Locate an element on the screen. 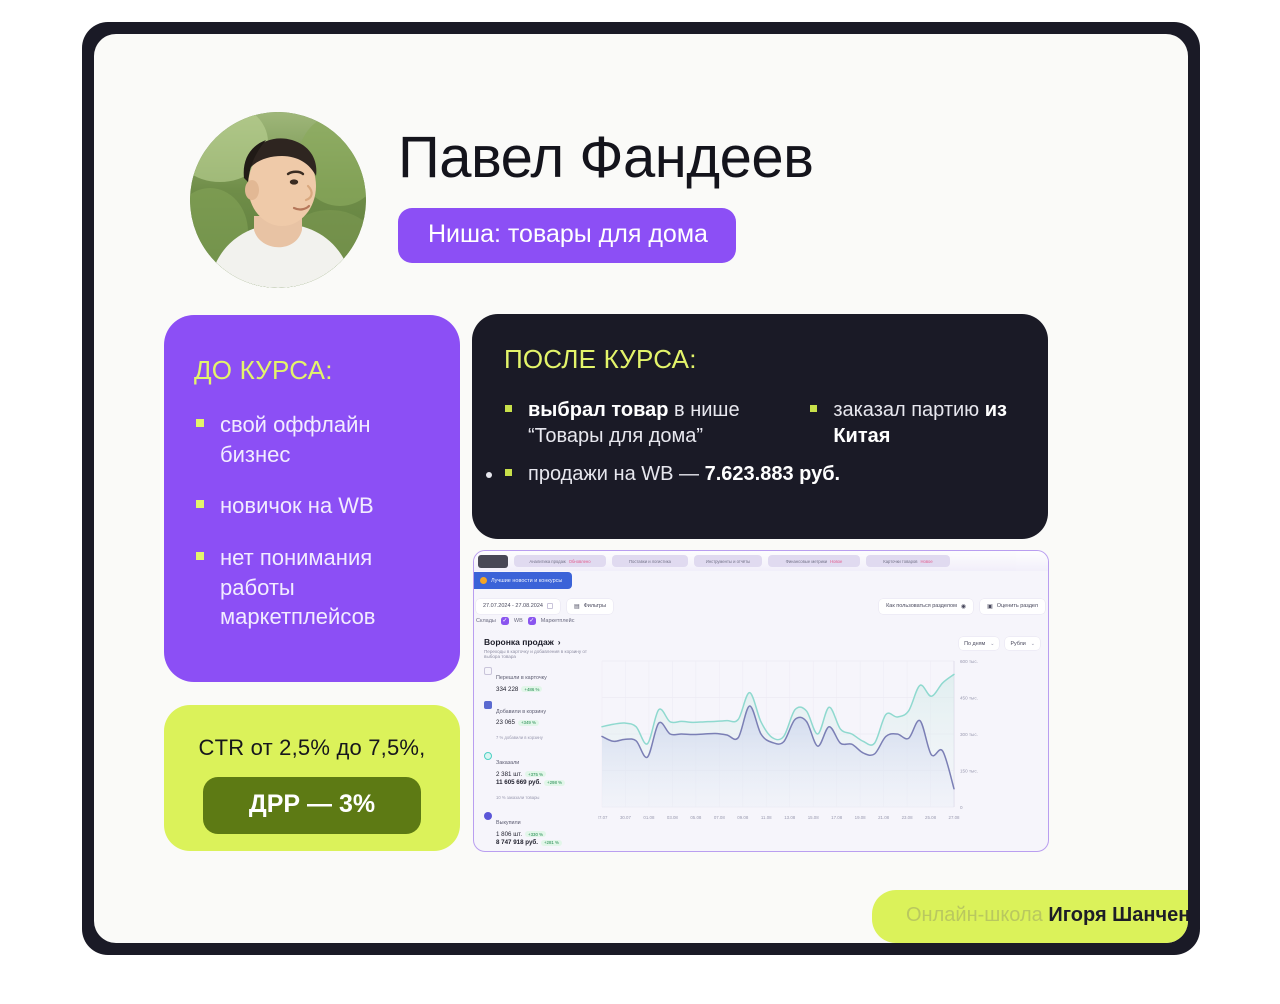 Image resolution: width=1280 pixels, height=1004 pixels. svg-text: 13.08 is located at coordinates (790, 817).